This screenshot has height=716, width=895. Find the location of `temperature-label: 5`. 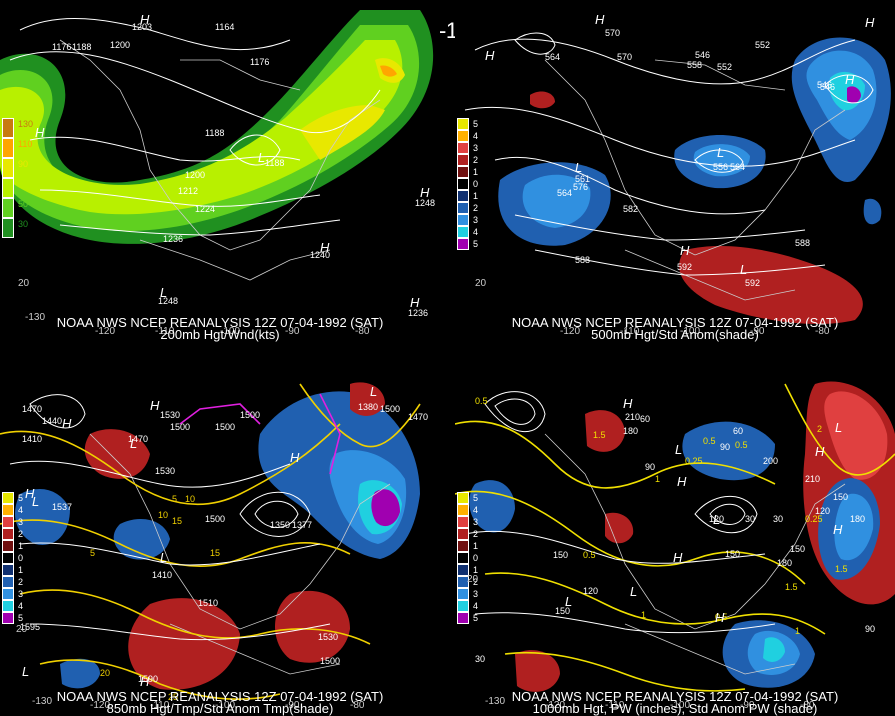

temperature-label: 5 is located at coordinates (175, 499).